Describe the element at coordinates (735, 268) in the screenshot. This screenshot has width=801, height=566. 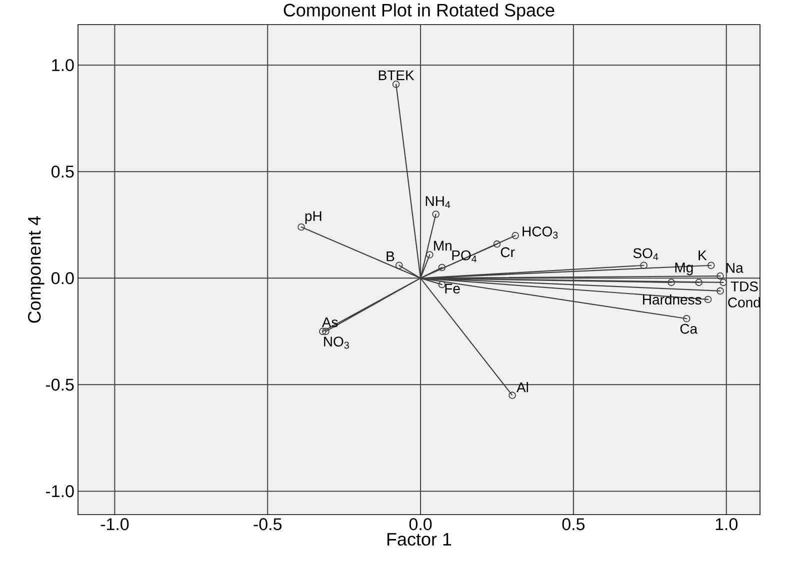
I see `annotation: Na` at that location.